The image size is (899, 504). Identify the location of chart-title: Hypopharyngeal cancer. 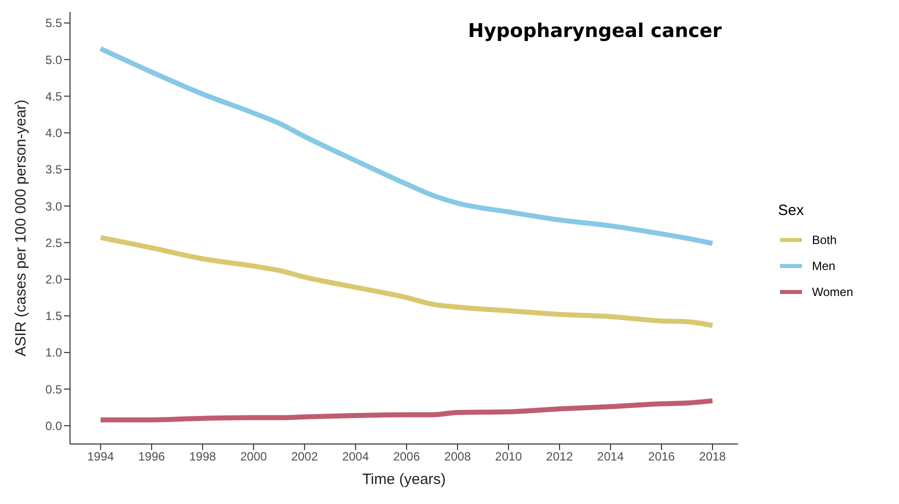
(595, 31).